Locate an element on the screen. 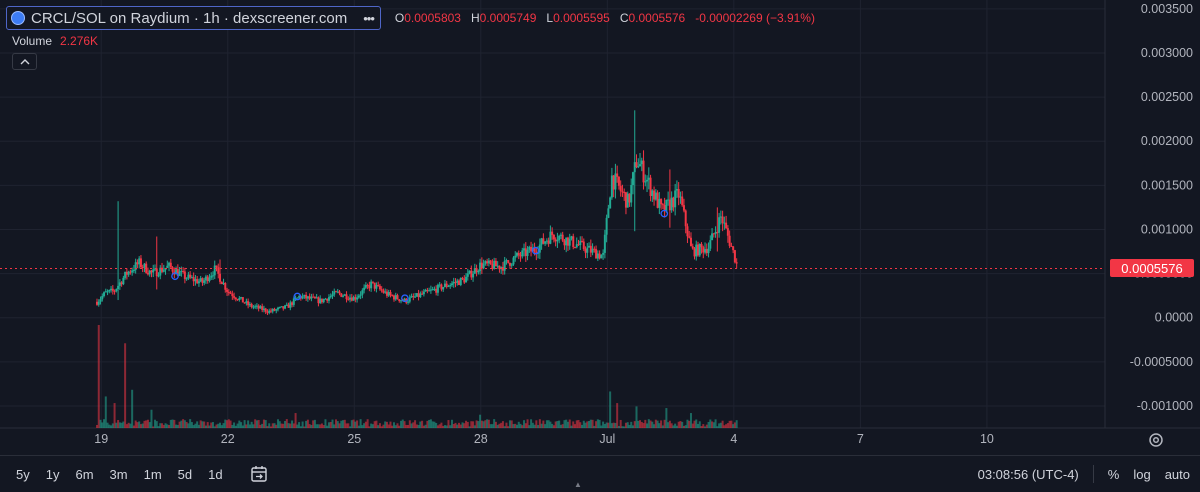  range-5d-button: 5d is located at coordinates (185, 474).